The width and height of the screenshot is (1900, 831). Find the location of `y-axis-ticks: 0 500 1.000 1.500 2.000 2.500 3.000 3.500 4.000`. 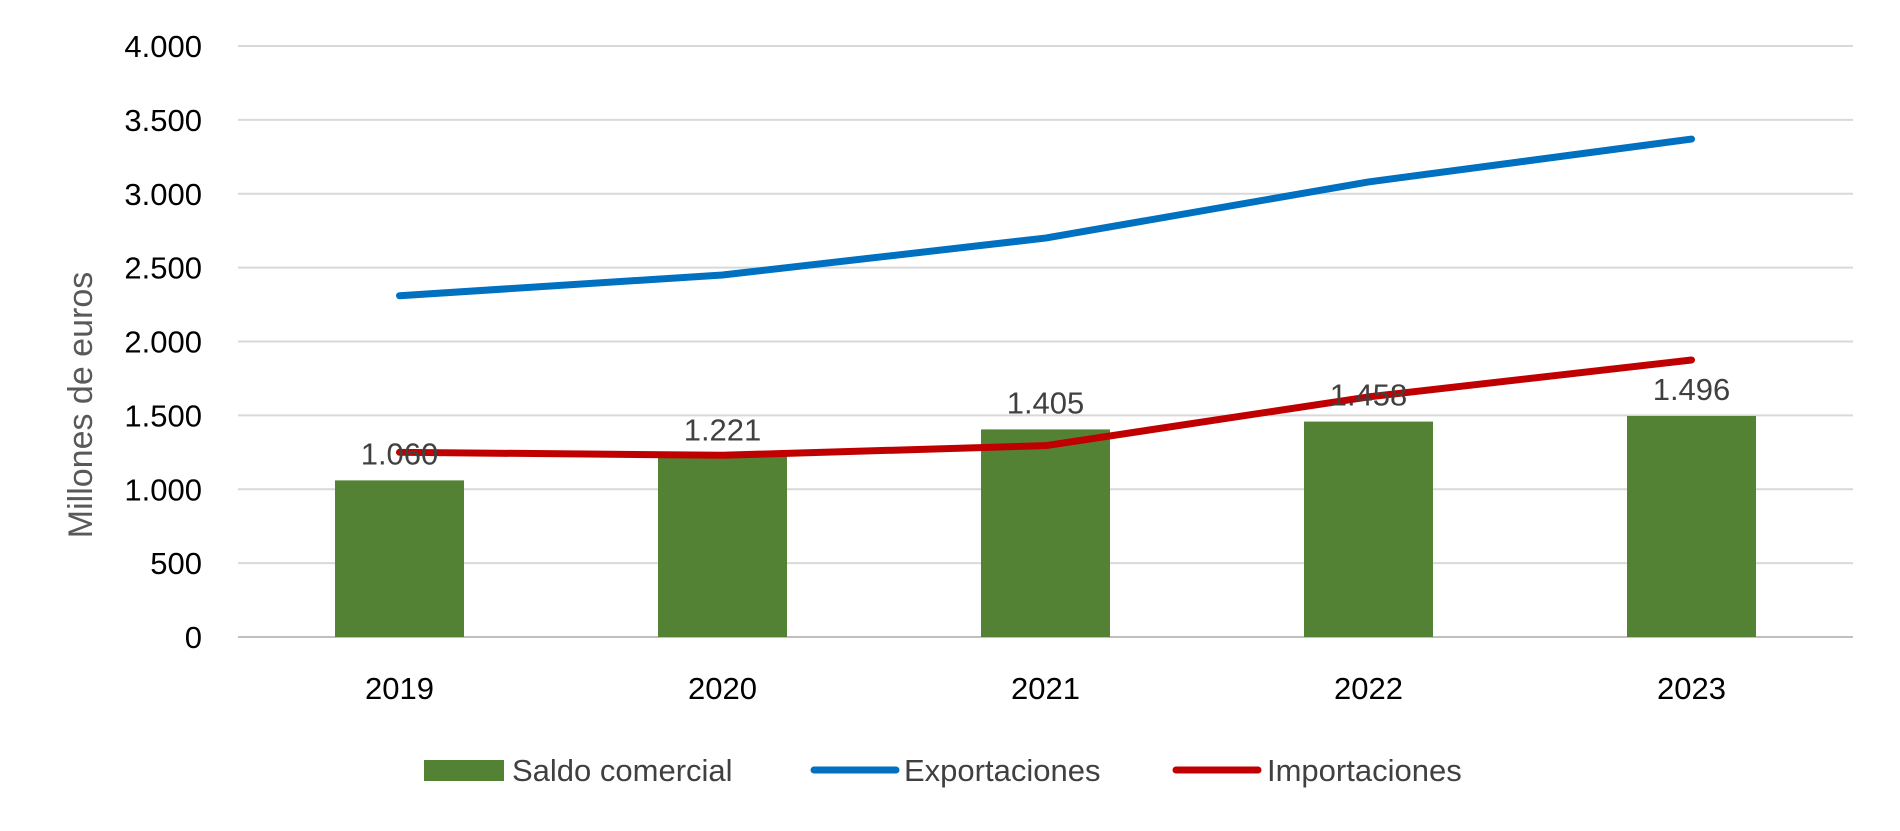

y-axis-ticks: 0 500 1.000 1.500 2.000 2.500 3.000 3.500 4.000 is located at coordinates (163, 342).